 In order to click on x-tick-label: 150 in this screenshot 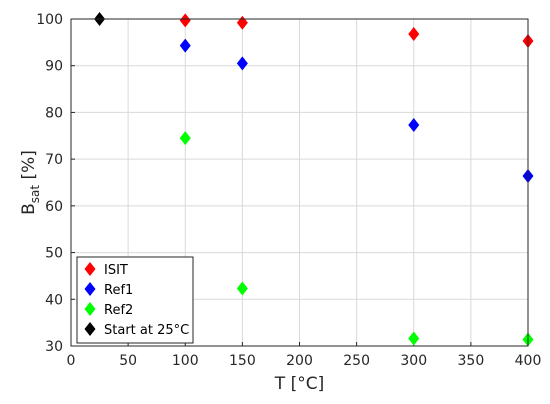, I will do `click(242, 361)`.